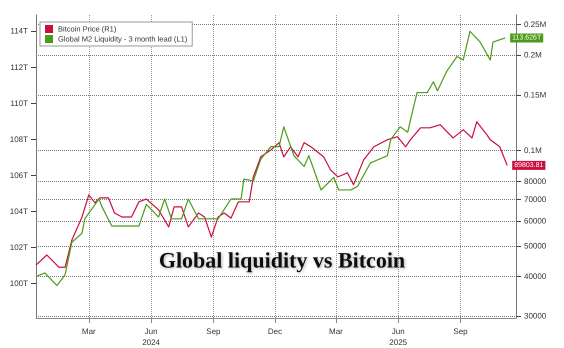 This screenshot has width=564, height=348. What do you see at coordinates (535, 181) in the screenshot?
I see `y2-tick-label: 80000` at bounding box center [535, 181].